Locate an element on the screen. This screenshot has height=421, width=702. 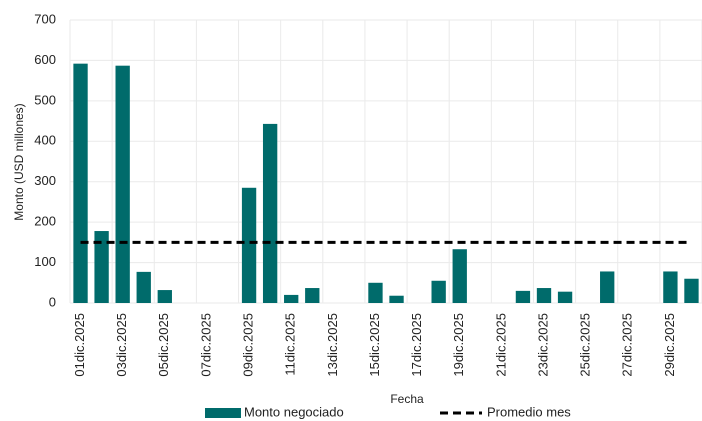
y-tick-label: 300 is located at coordinates (45, 180).